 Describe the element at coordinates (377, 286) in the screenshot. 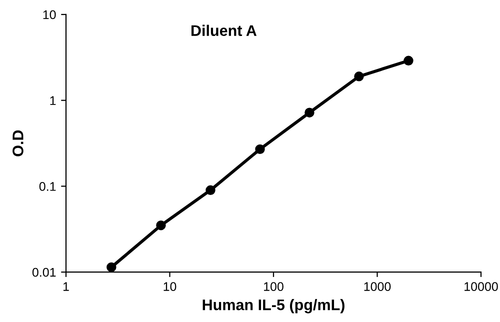

I see `x-tick-label: 1000` at that location.